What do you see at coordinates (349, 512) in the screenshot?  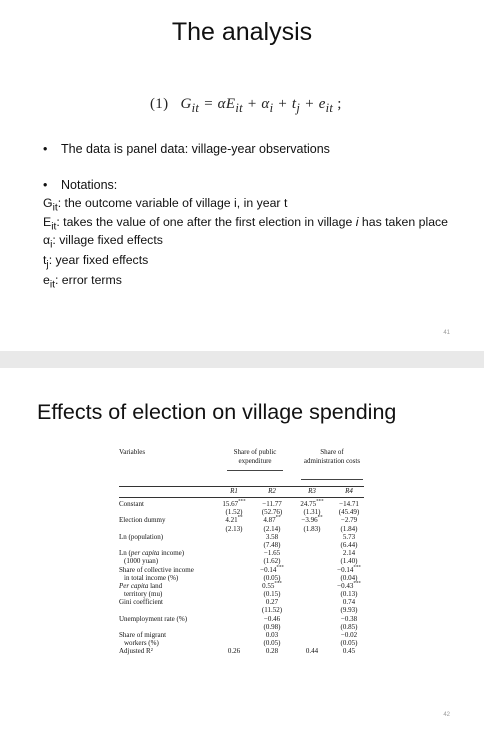 I see `table-cell: (45.49)` at bounding box center [349, 512].